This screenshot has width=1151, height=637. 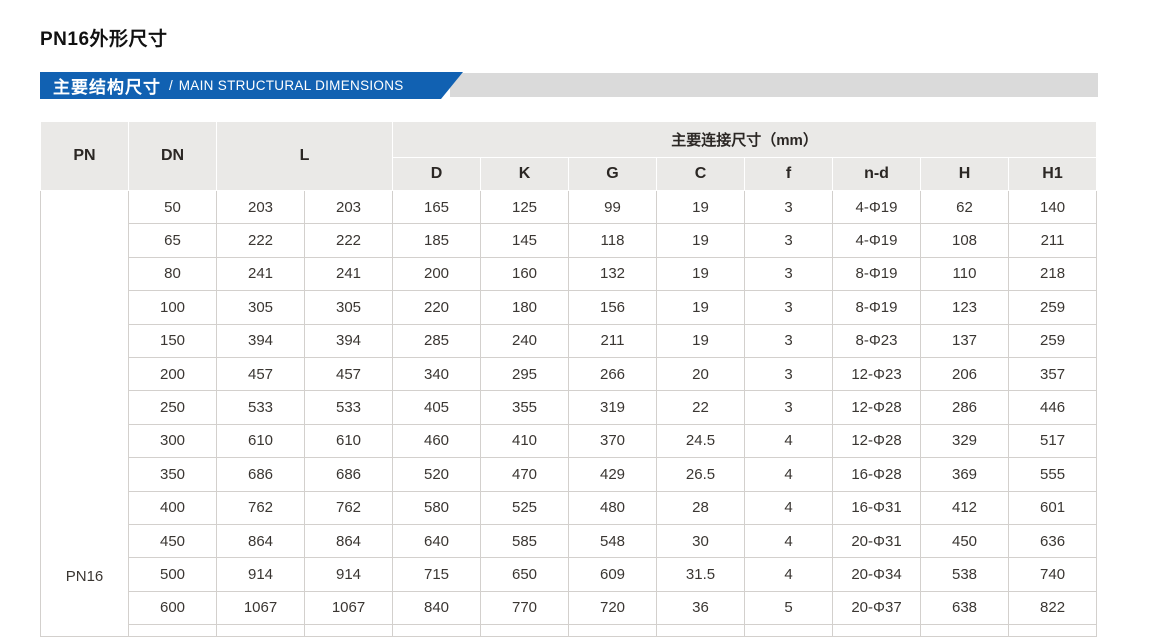 What do you see at coordinates (612, 608) in the screenshot?
I see `table-cell: 720` at bounding box center [612, 608].